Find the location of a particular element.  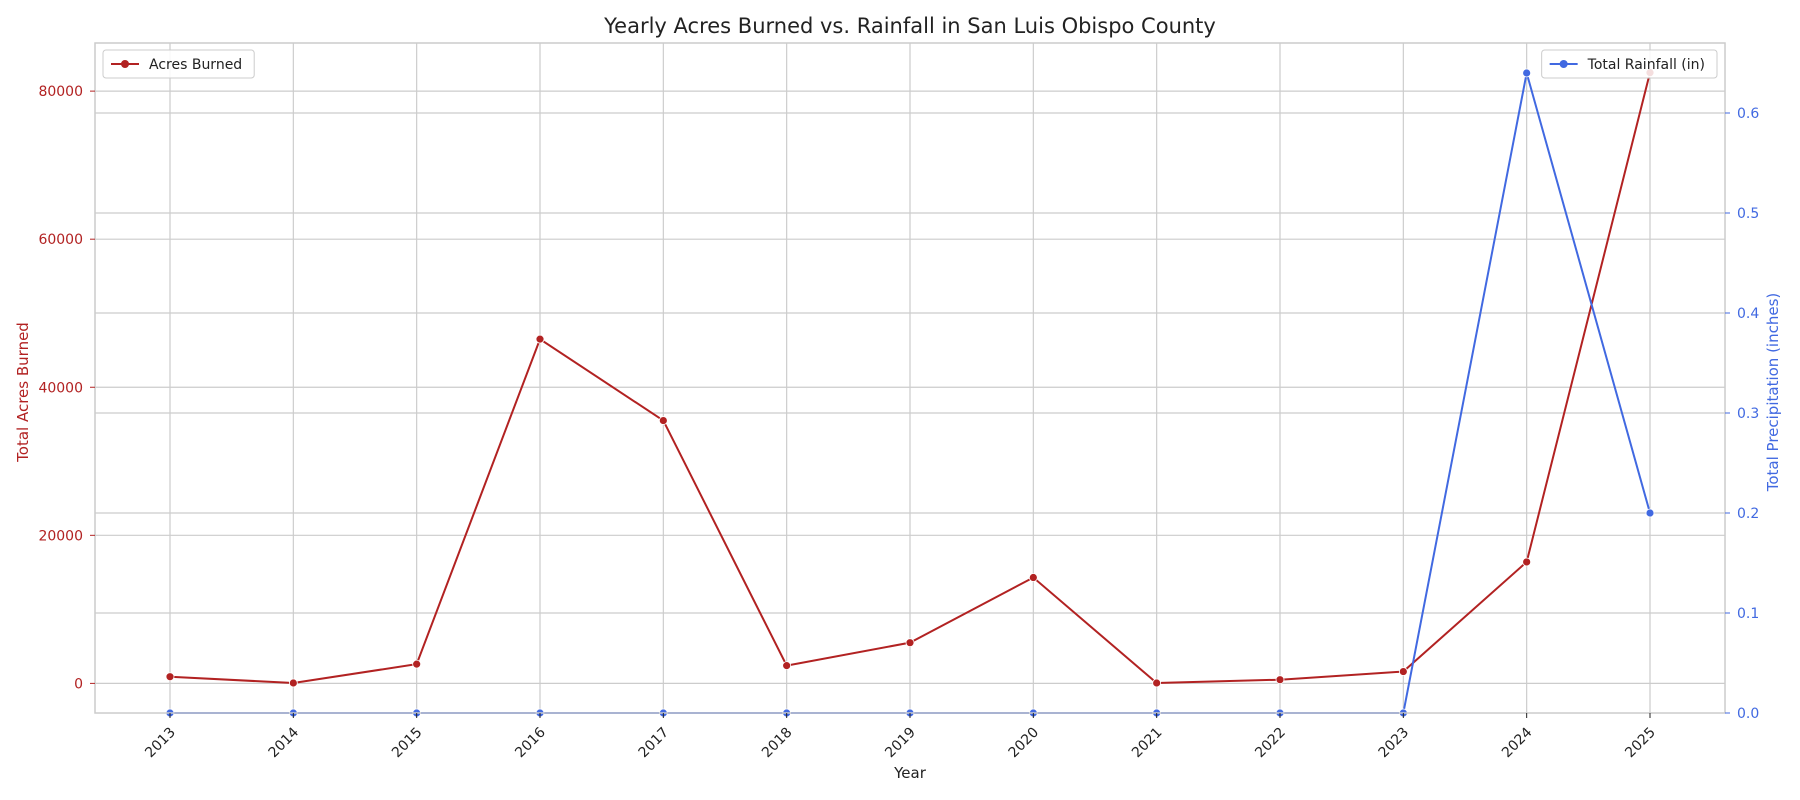

left-tick-label: 0 is located at coordinates (78, 684).